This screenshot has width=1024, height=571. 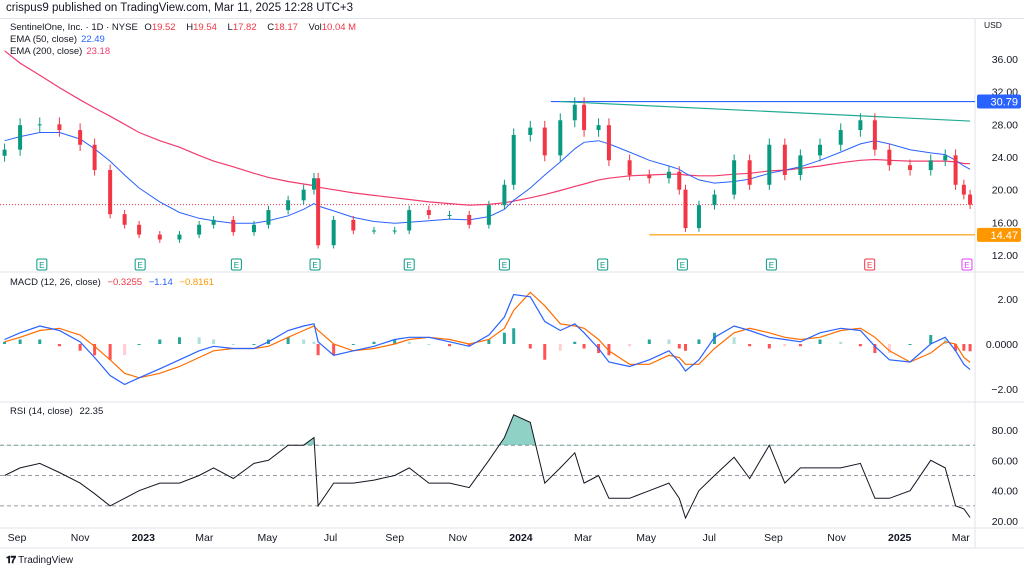 What do you see at coordinates (1005, 461) in the screenshot?
I see `rsi-tick-label: 60.00` at bounding box center [1005, 461].